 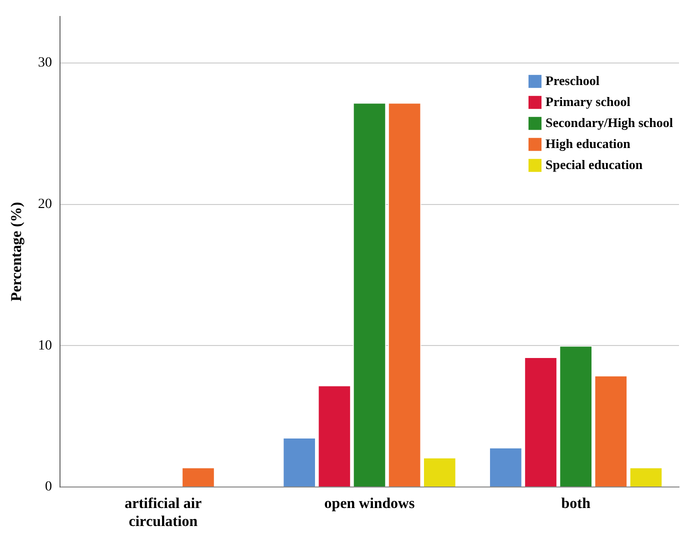 What do you see at coordinates (369, 504) in the screenshot?
I see `x-tick-label: open windows` at bounding box center [369, 504].